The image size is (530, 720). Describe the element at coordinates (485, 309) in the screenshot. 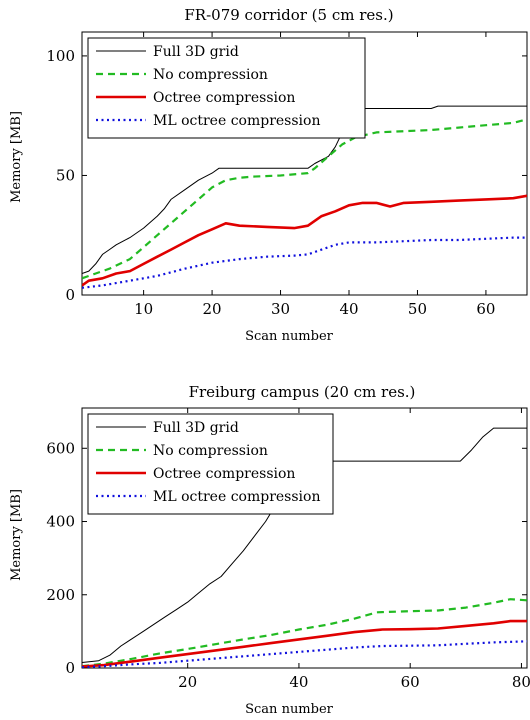

I see `chart1-x-tick-label: 60` at that location.